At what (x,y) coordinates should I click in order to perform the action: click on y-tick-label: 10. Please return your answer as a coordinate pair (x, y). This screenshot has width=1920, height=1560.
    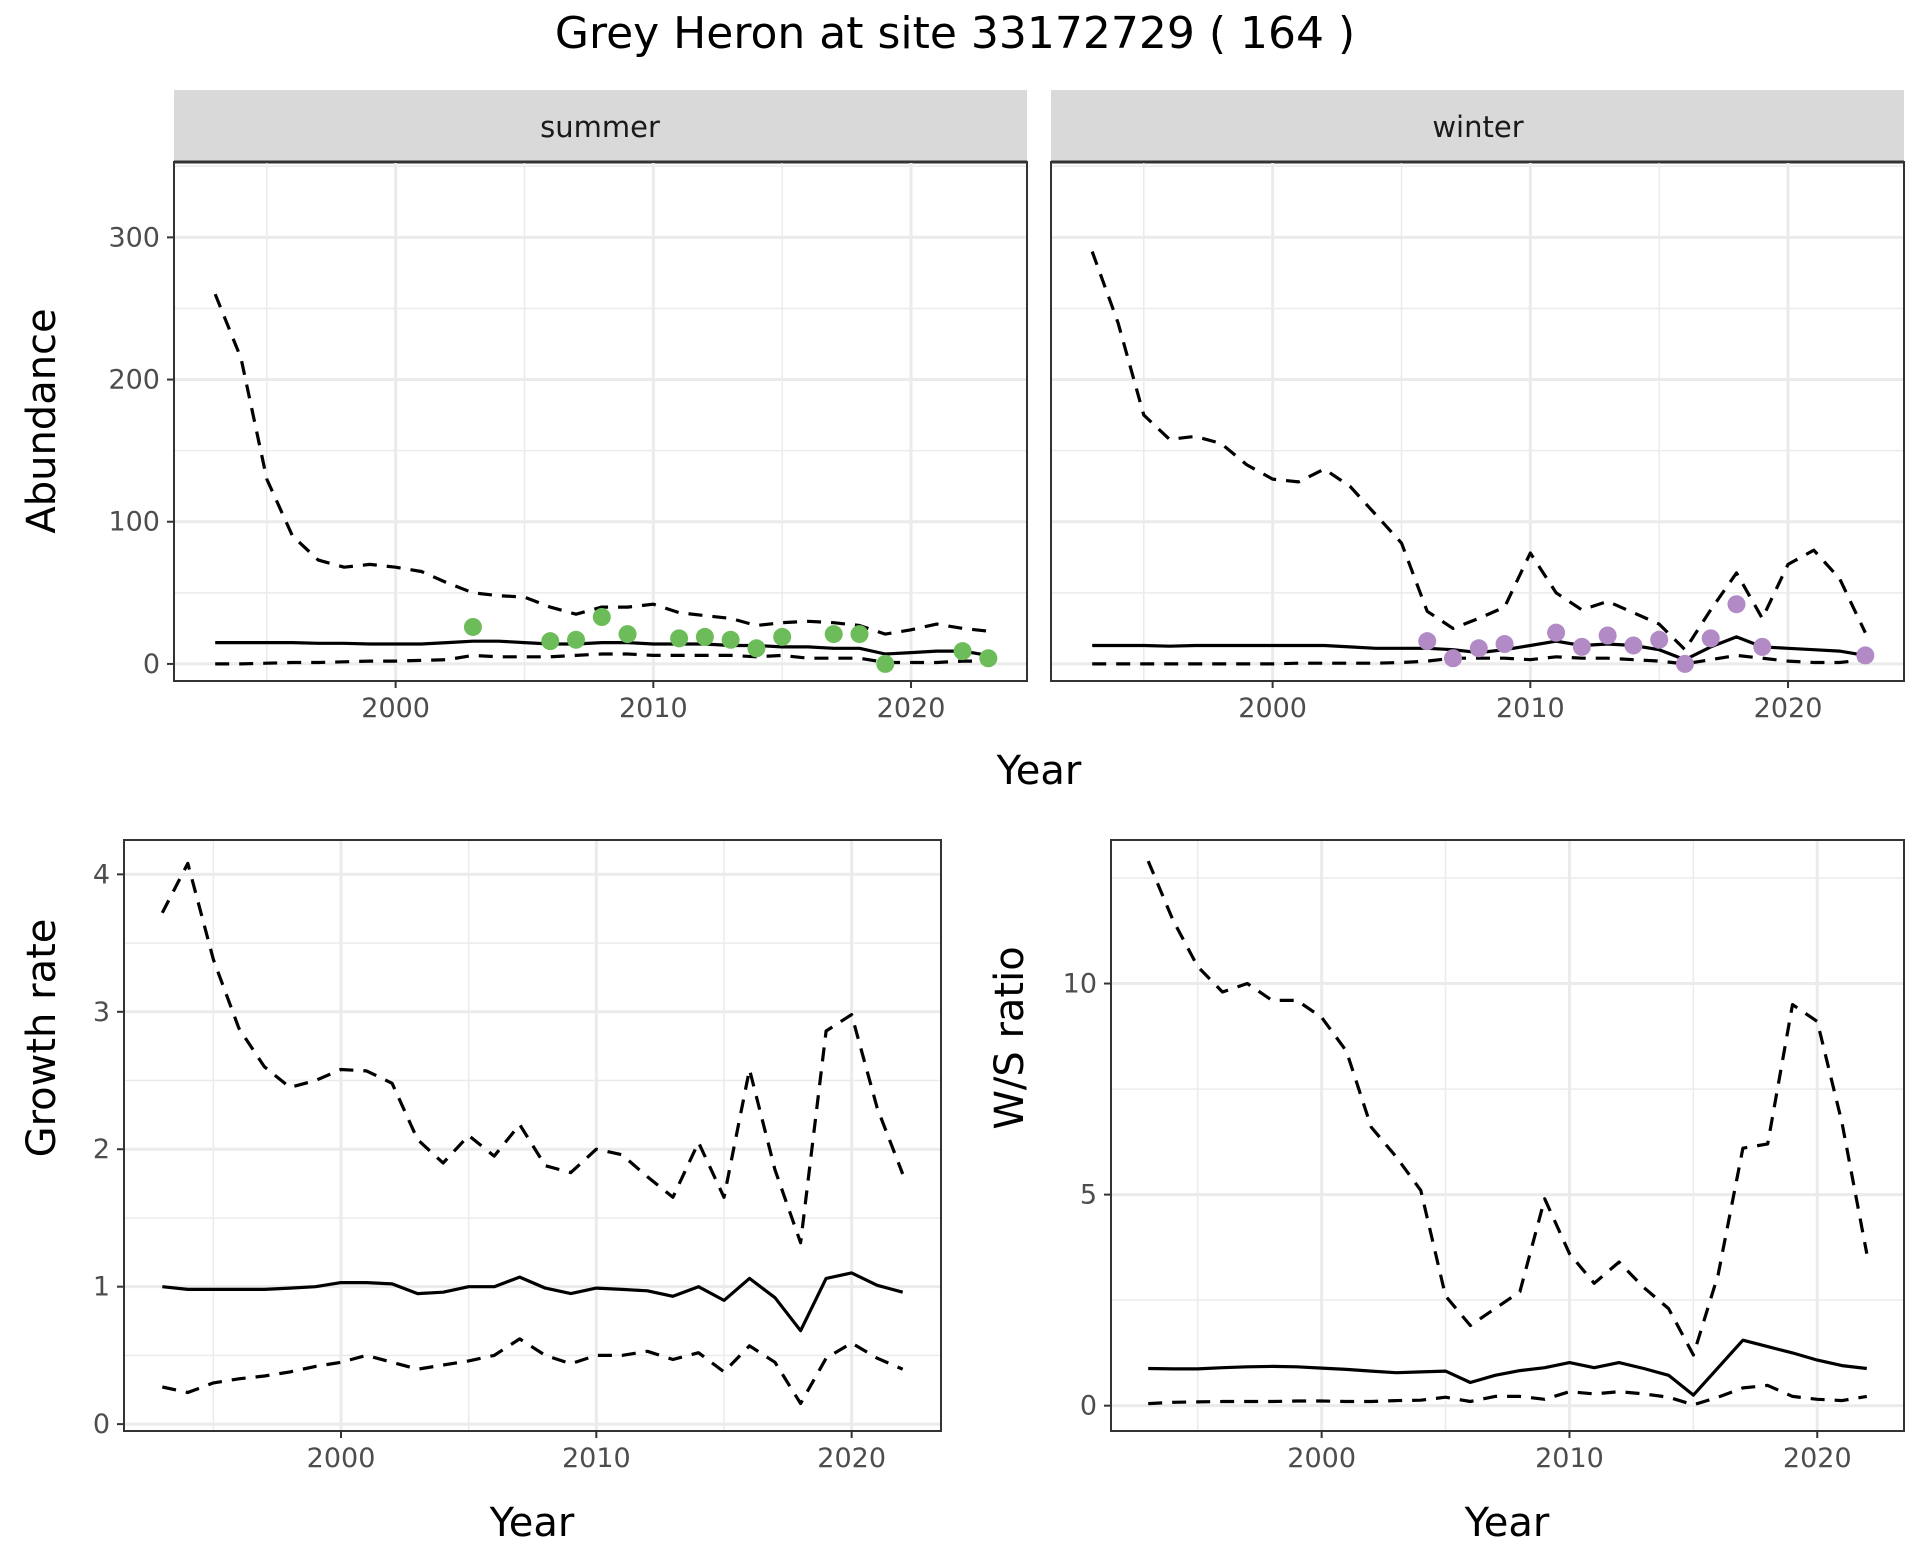
    Looking at the image, I should click on (1080, 984).